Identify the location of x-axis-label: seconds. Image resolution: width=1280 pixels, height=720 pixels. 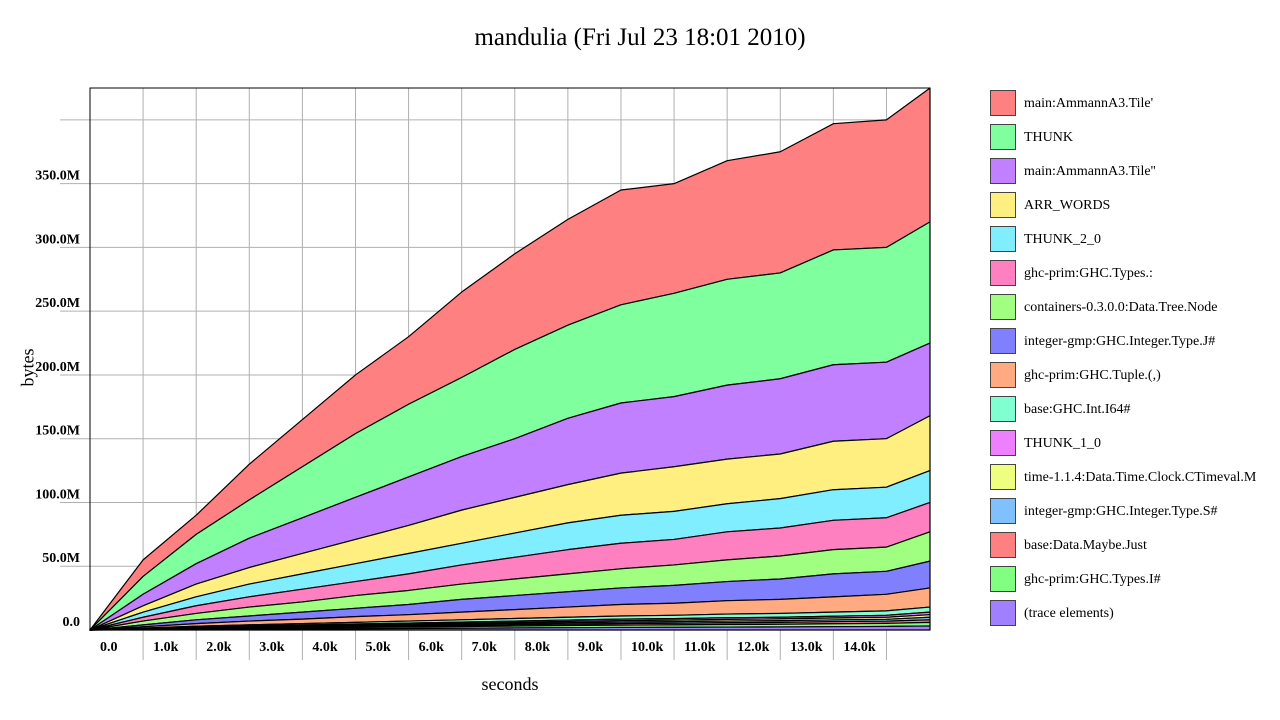
(510, 684).